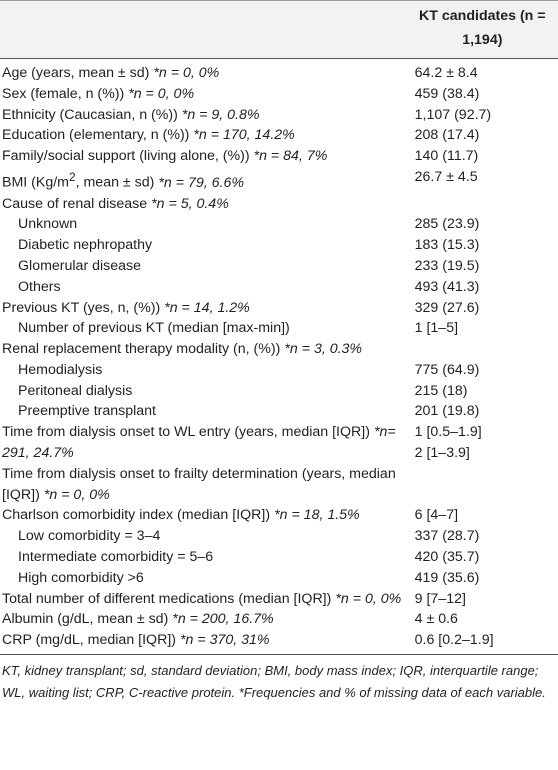  I want to click on value-text: 26.7 ± 4.5, so click(446, 176).